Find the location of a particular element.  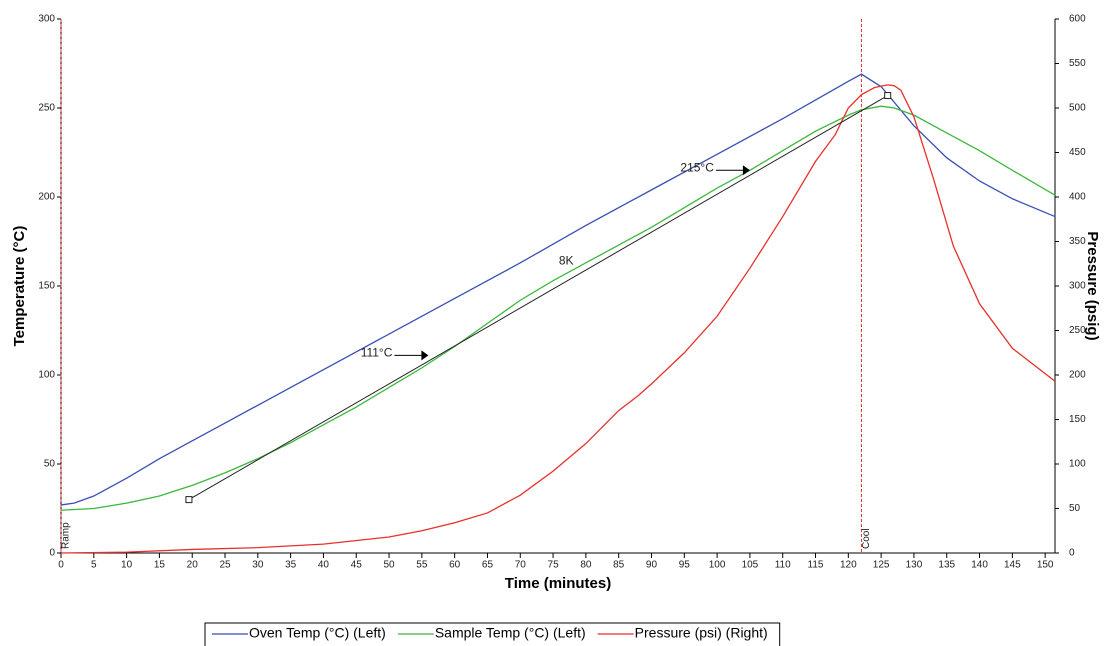

event-label: Cool is located at coordinates (866, 538).